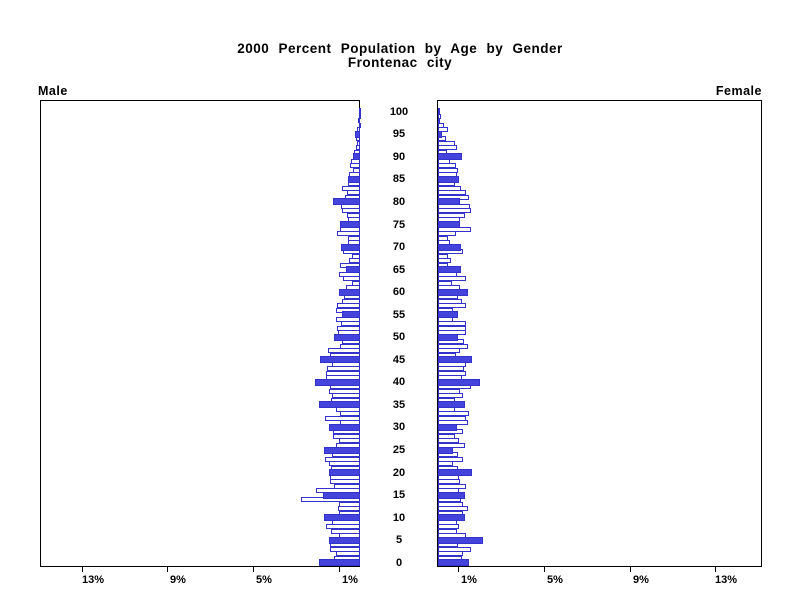  I want to click on male-axis-label: Male, so click(53, 91).